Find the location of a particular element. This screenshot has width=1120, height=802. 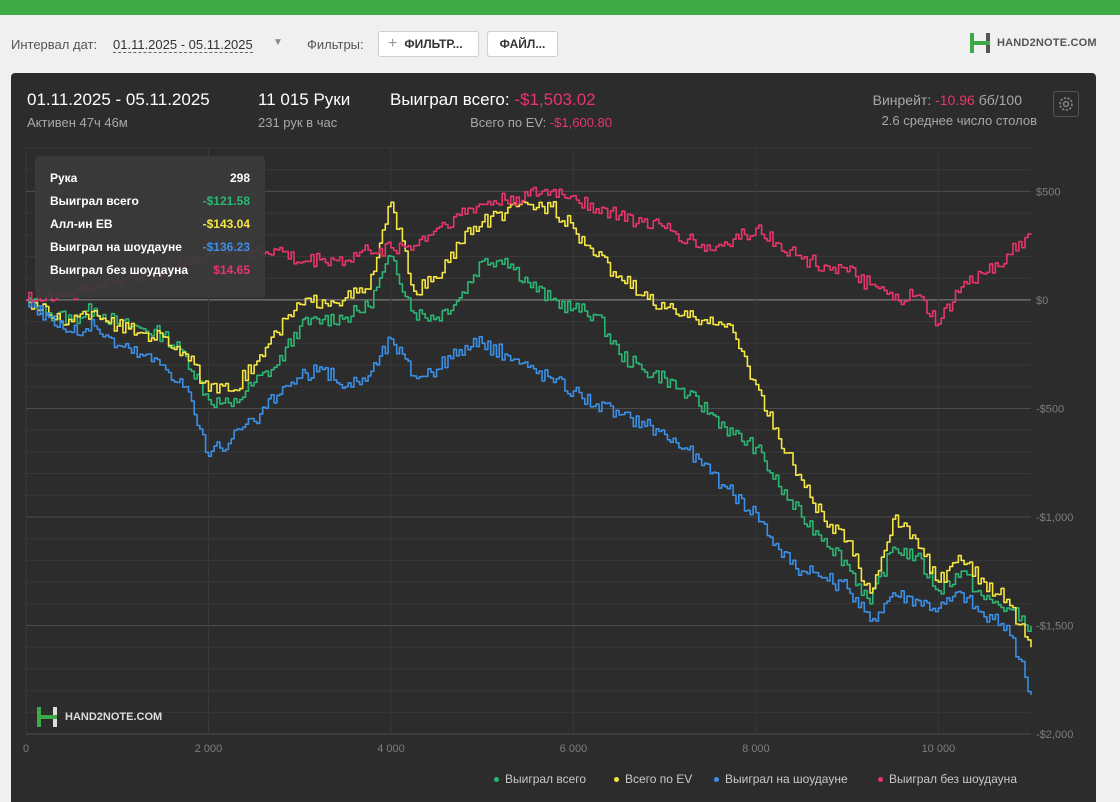

interval-label: Интервал дат: is located at coordinates (54, 44).